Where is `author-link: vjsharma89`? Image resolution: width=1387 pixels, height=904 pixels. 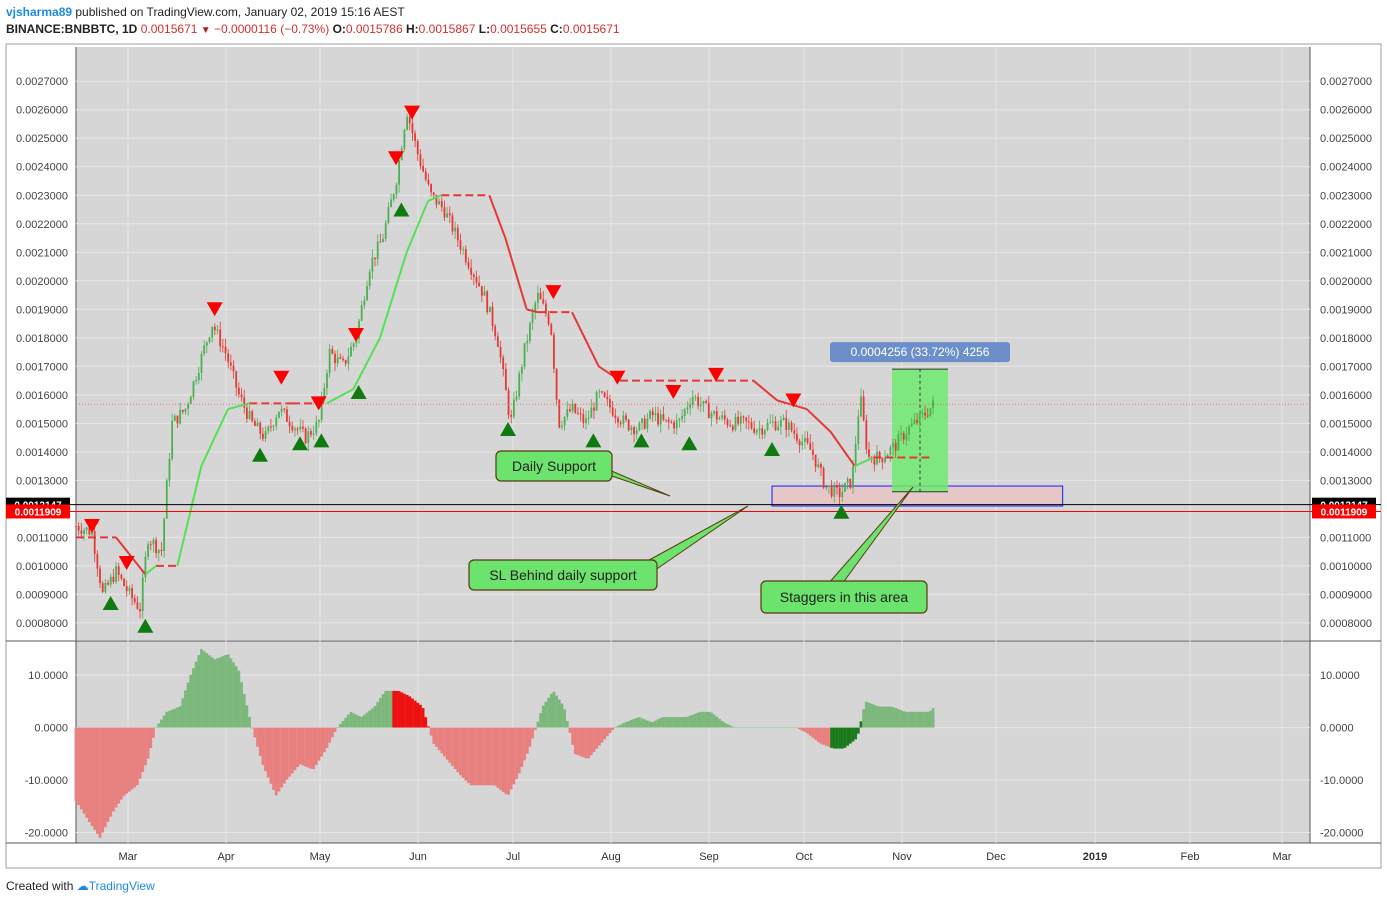
author-link: vjsharma89 is located at coordinates (39, 12).